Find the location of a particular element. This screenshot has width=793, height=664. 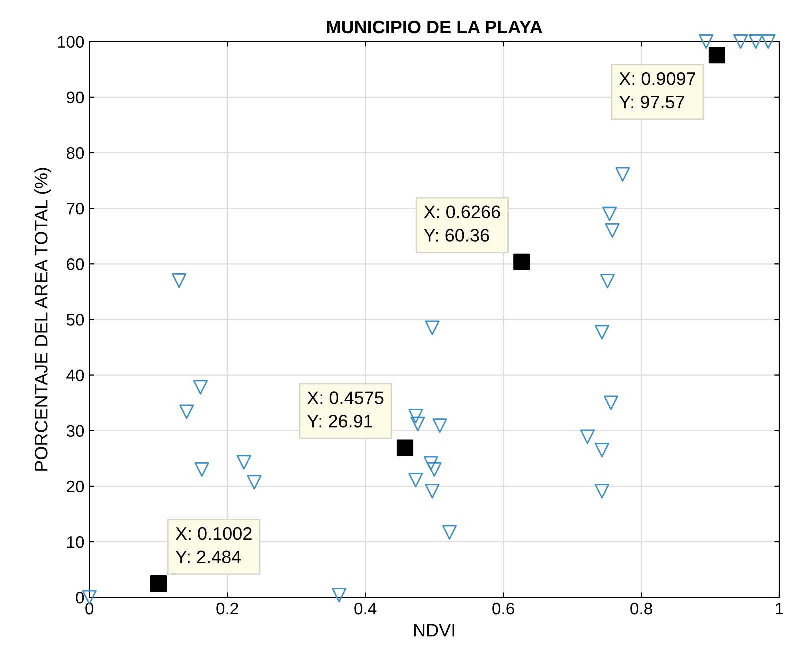

x-tick-label: 0.4 is located at coordinates (365, 608).